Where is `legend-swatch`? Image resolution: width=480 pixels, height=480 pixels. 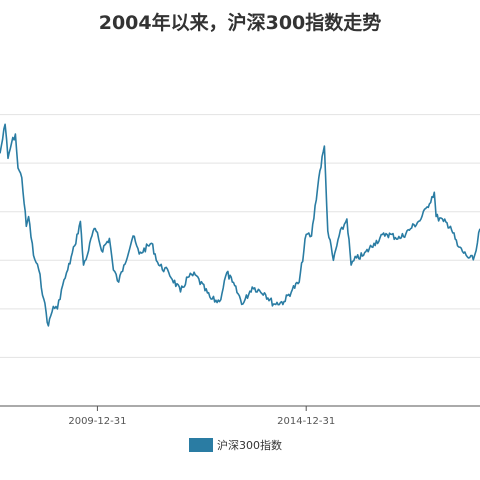 legend-swatch is located at coordinates (201, 445).